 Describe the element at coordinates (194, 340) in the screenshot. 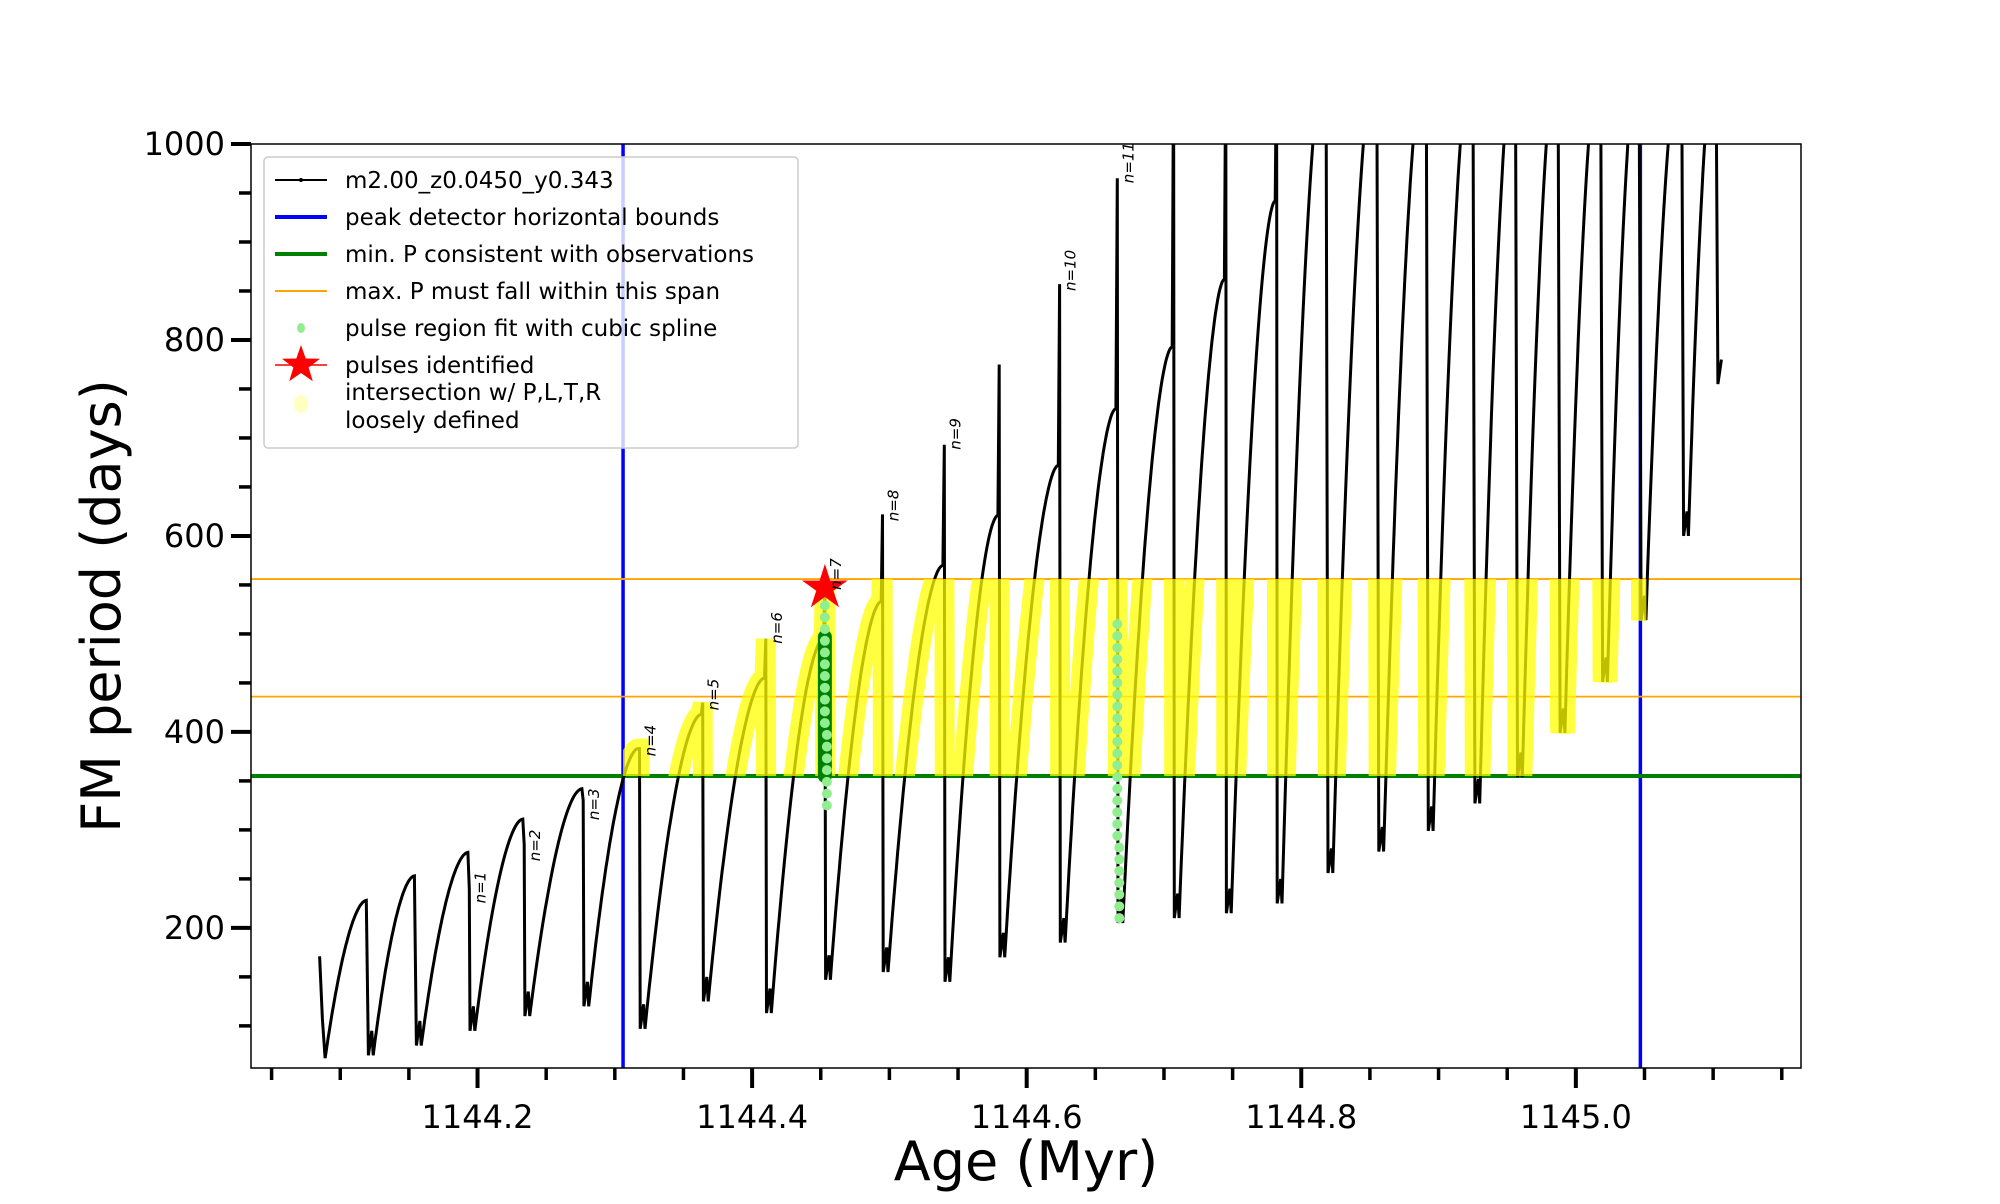

I see `y-tick-label: 800` at that location.